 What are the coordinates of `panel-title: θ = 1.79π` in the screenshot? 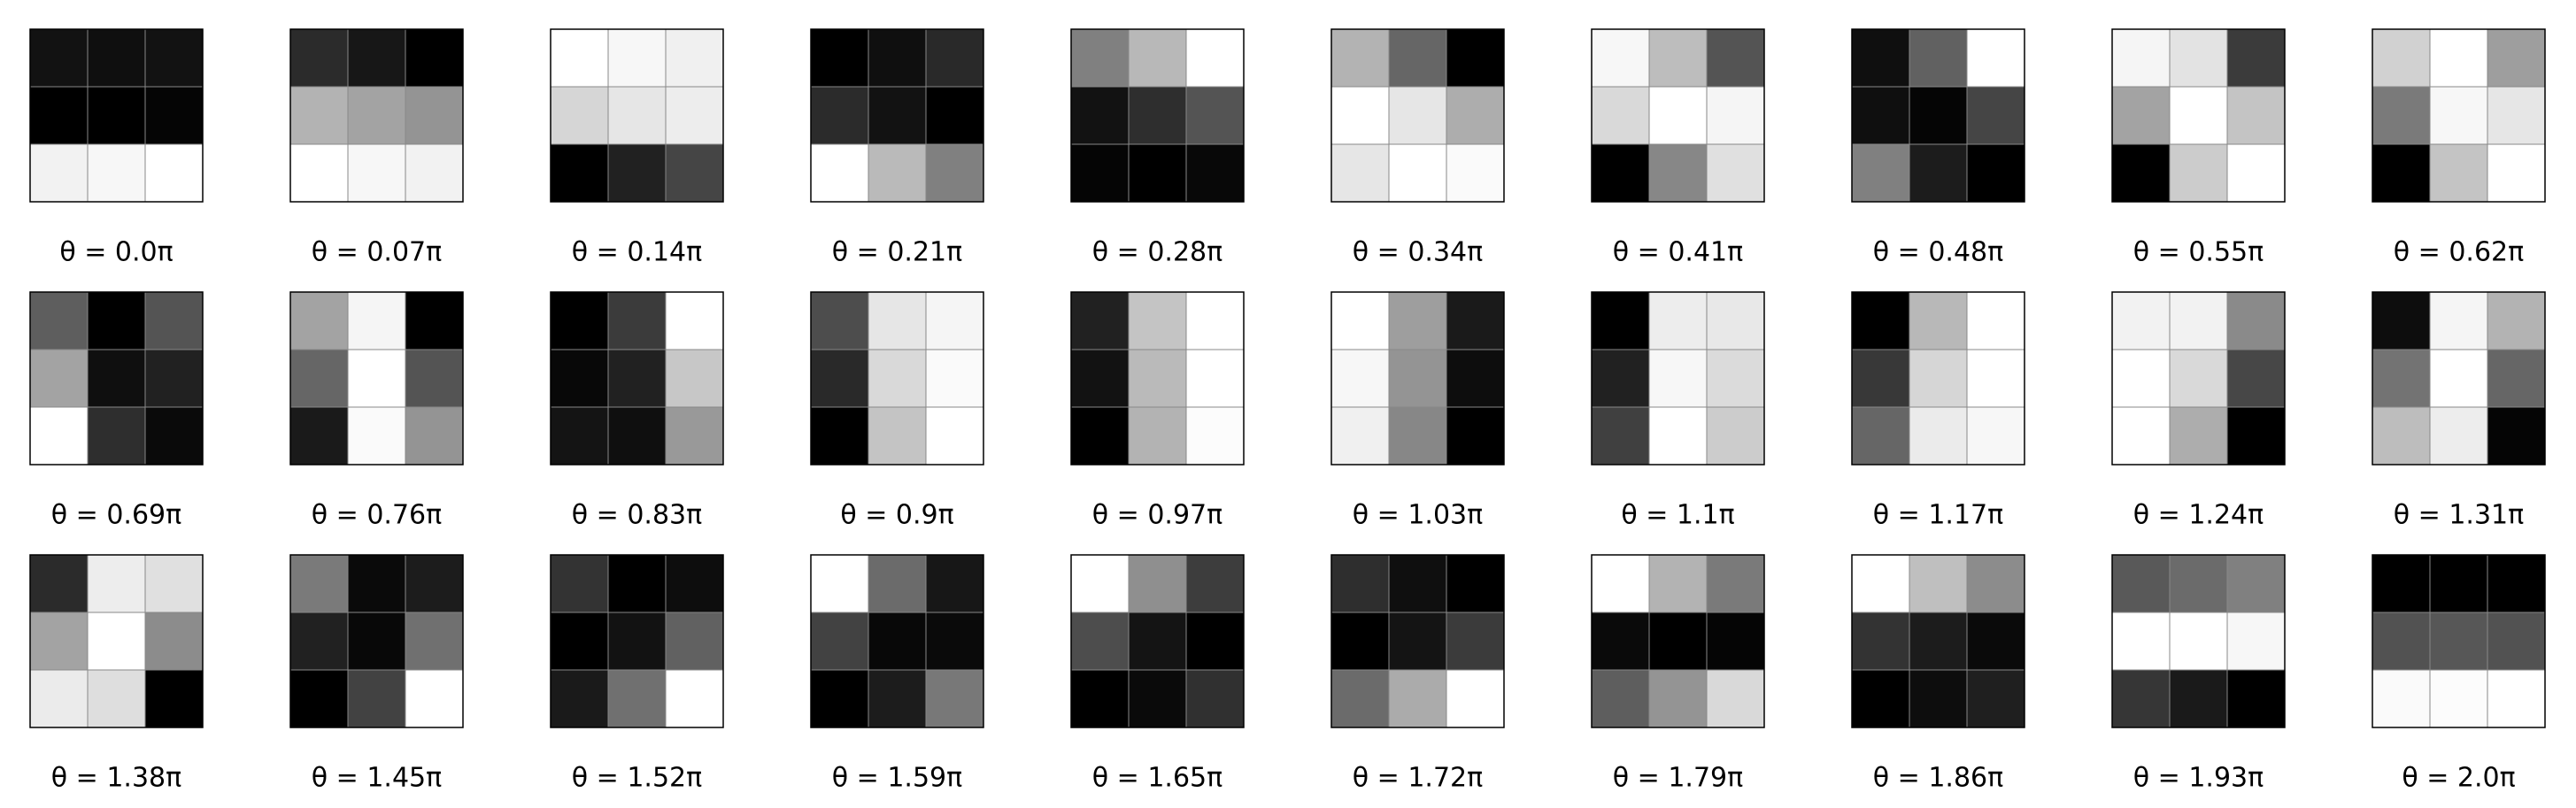 It's located at (1678, 778).